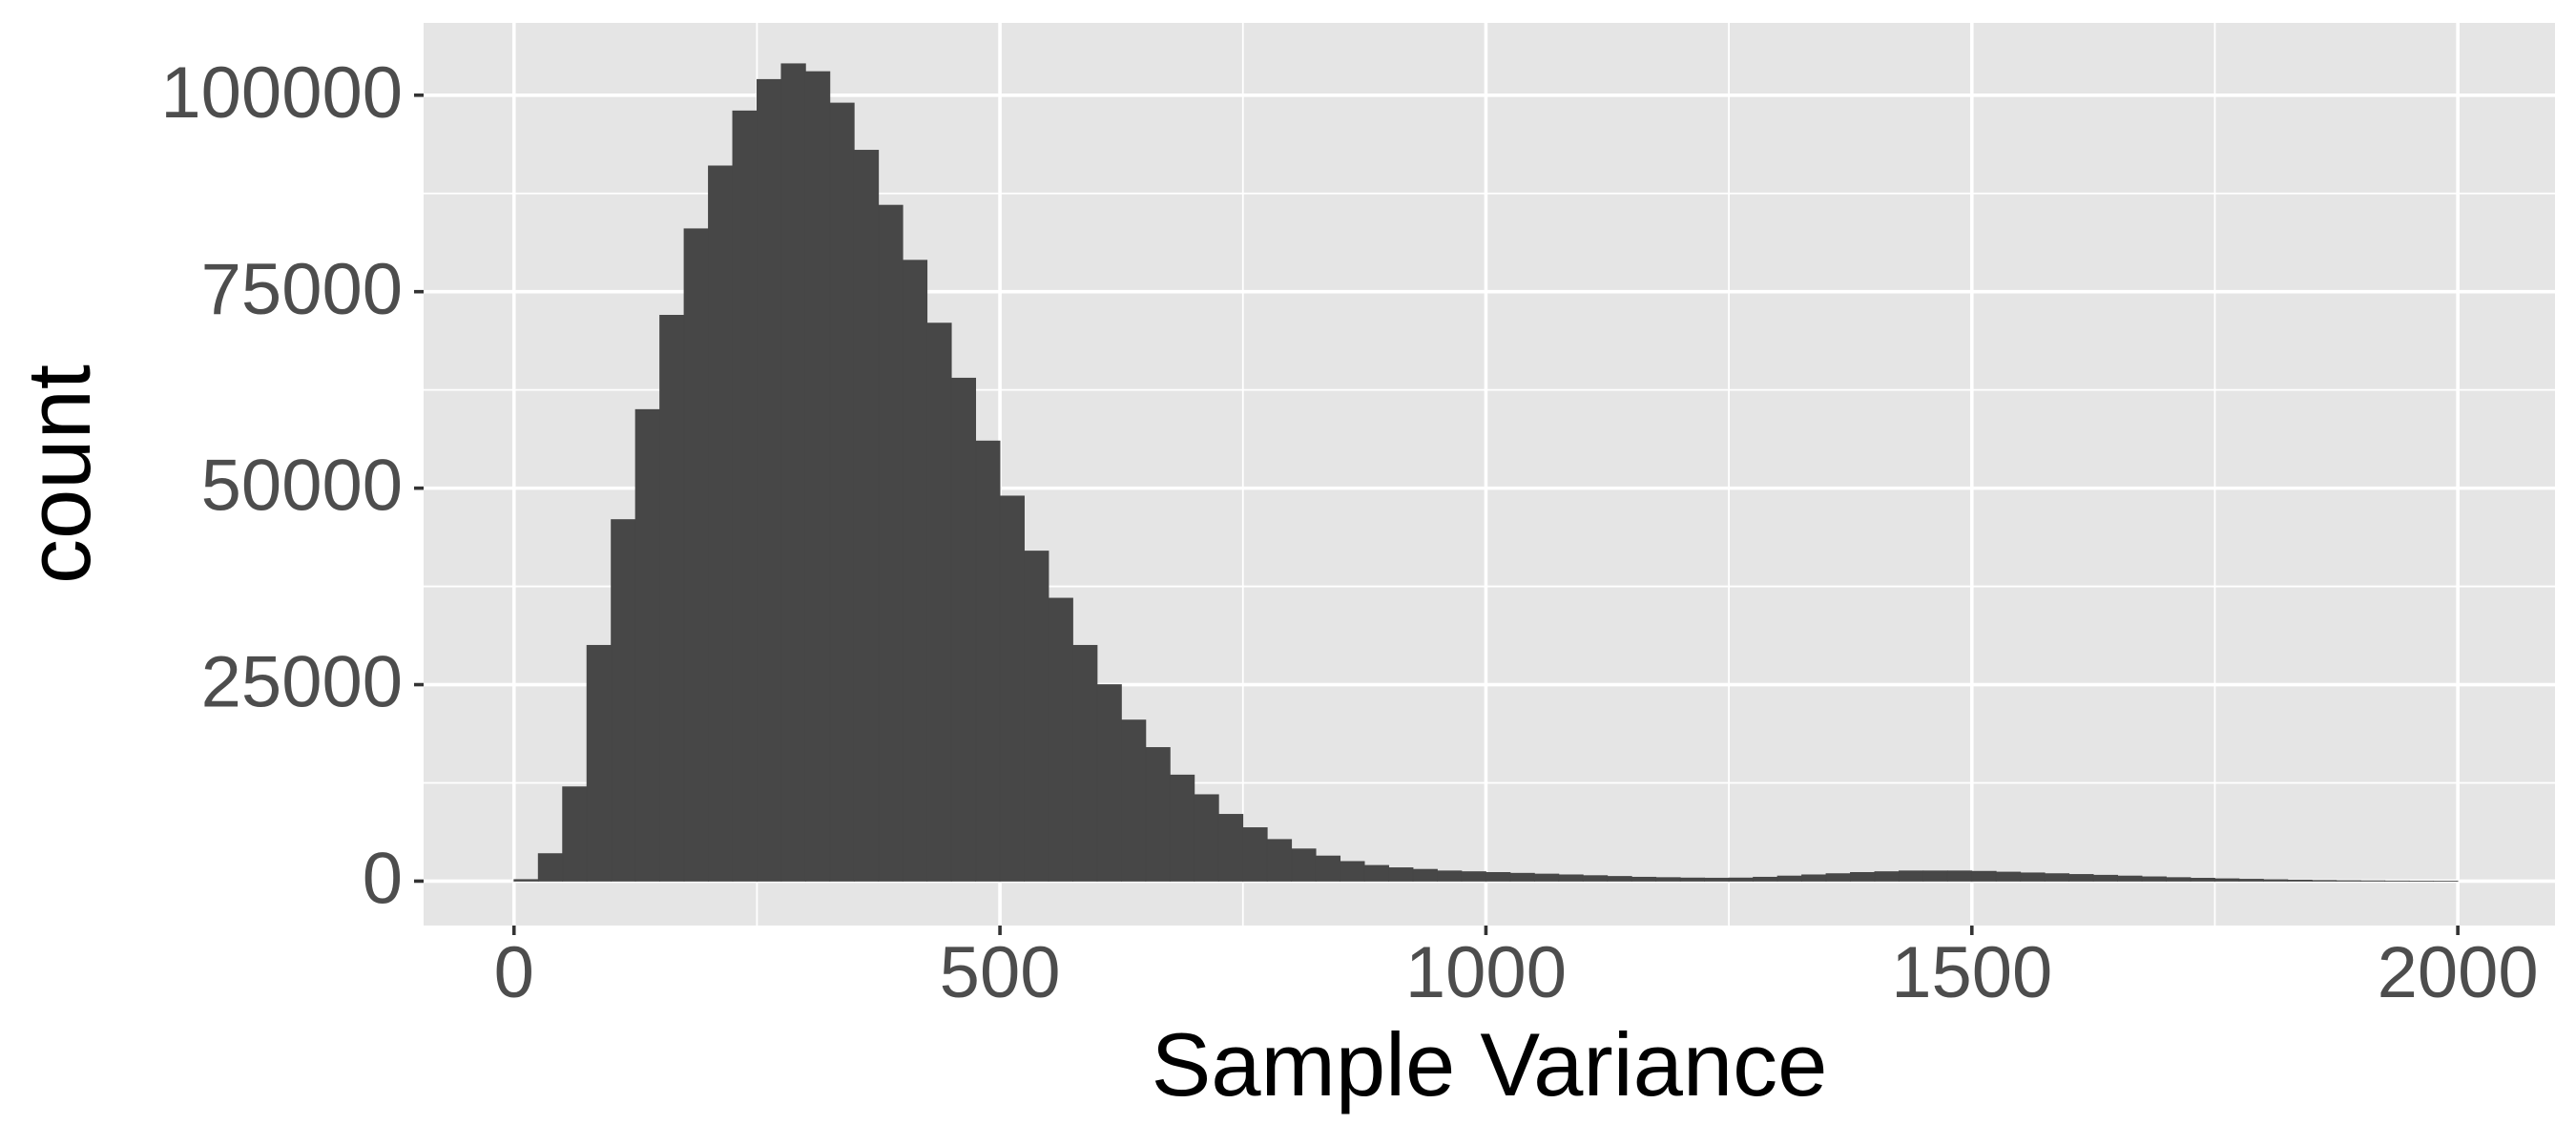 This screenshot has width=2576, height=1145. Describe the element at coordinates (281, 93) in the screenshot. I see `y-tick-label: 100000` at that location.